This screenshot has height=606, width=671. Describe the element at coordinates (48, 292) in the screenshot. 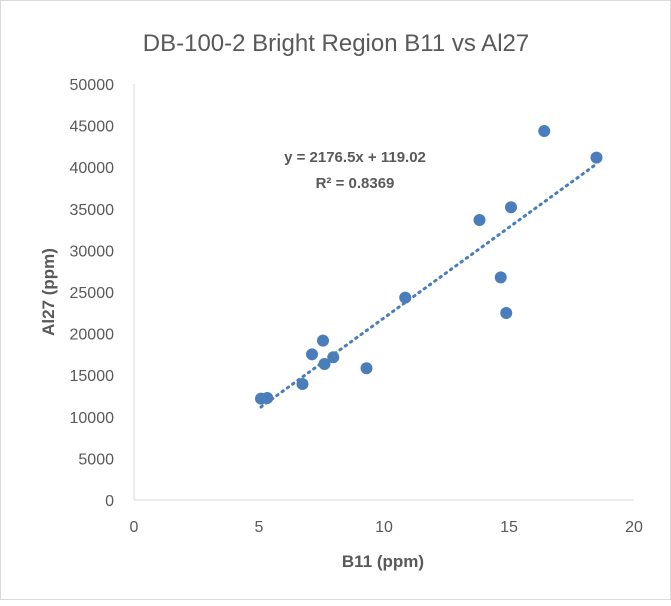

I see `y-axis-label: Al27 (ppm)` at that location.